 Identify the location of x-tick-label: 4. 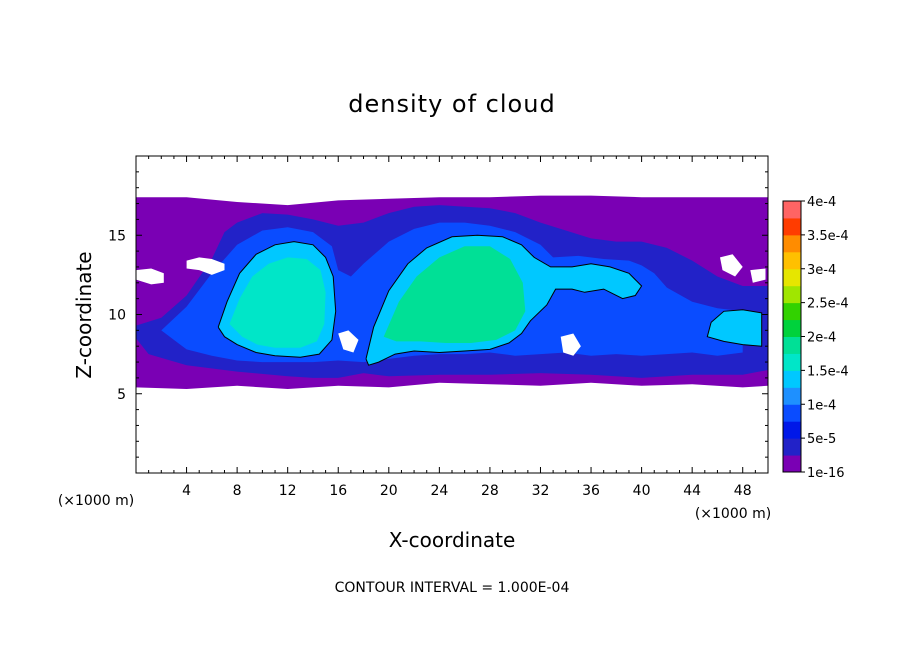
(186, 491).